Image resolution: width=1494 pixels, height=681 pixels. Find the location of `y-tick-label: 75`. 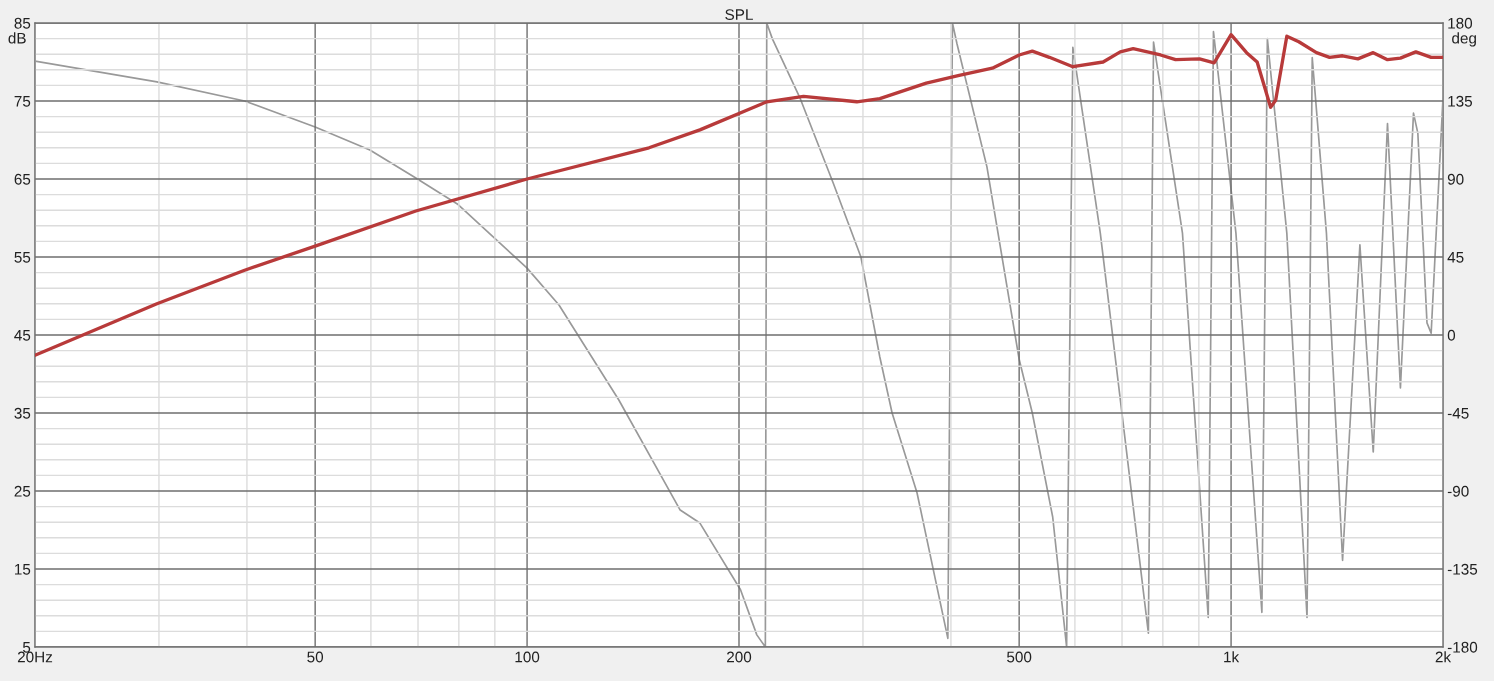

y-tick-label: 75 is located at coordinates (22, 101).